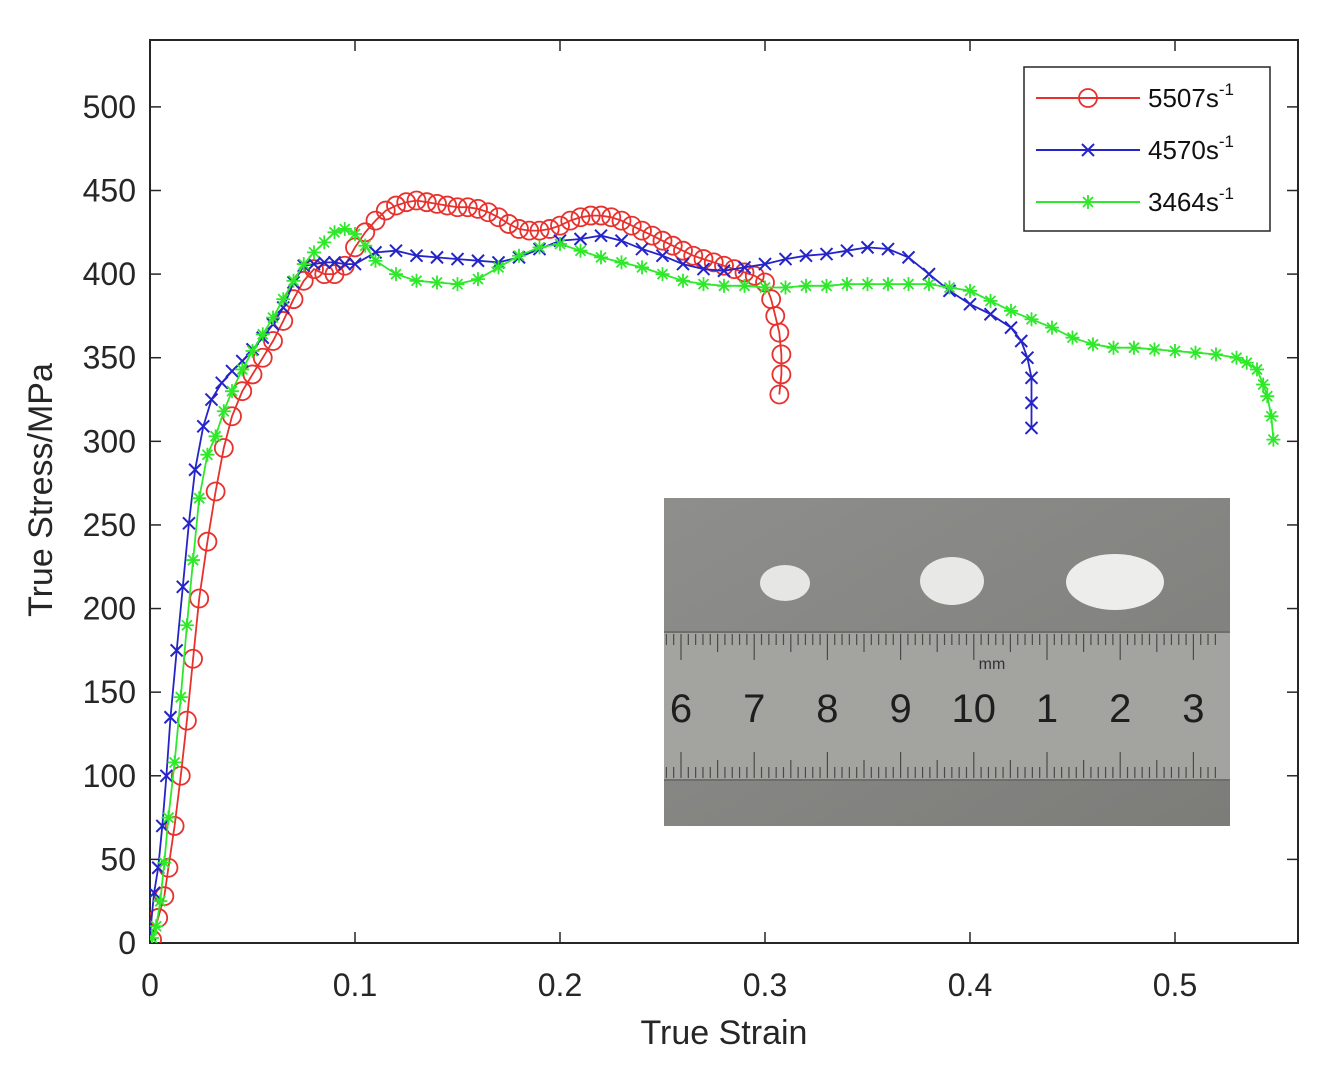 This screenshot has width=1331, height=1073. I want to click on x-tick-label: 0.3, so click(765, 985).